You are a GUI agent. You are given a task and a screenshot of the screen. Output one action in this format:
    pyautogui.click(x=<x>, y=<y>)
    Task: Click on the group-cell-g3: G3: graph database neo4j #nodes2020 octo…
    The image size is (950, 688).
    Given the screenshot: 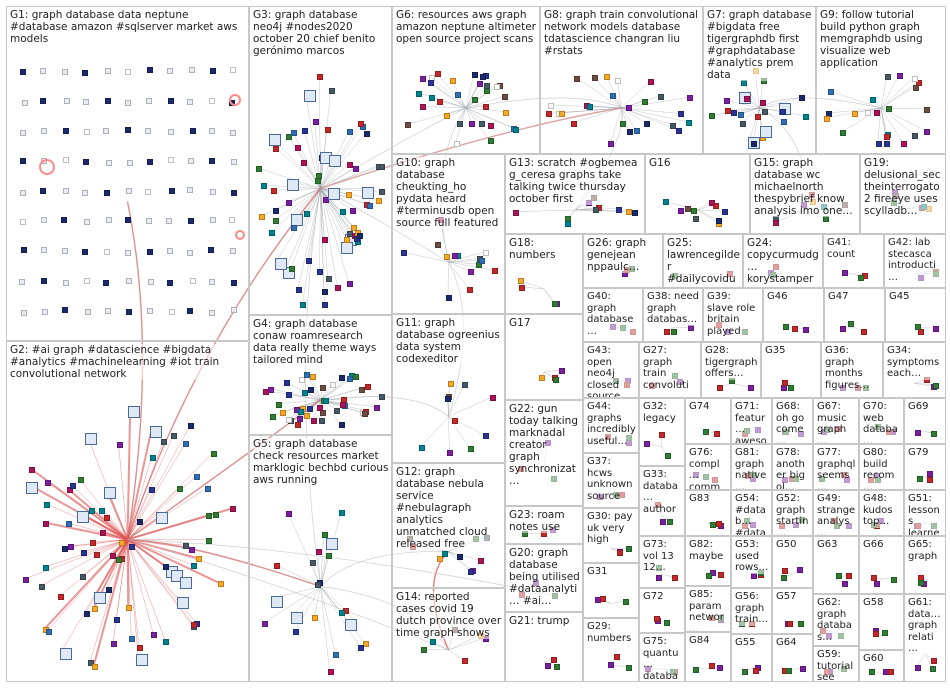 What is the action you would take?
    pyautogui.click(x=320, y=160)
    